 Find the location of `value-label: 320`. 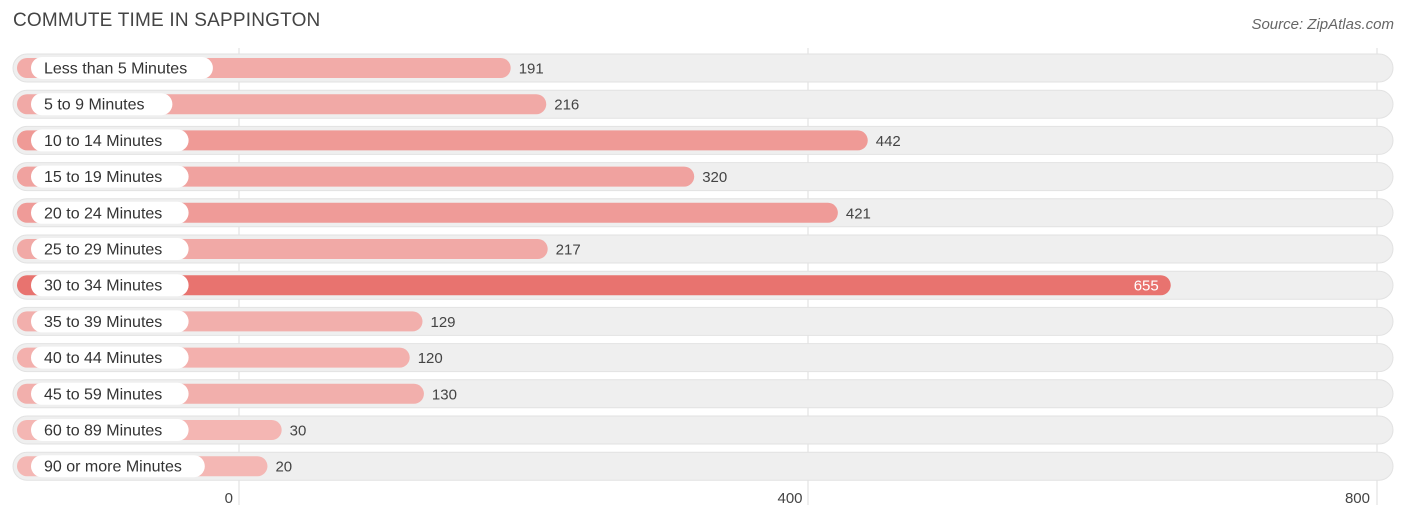

value-label: 320 is located at coordinates (714, 177).